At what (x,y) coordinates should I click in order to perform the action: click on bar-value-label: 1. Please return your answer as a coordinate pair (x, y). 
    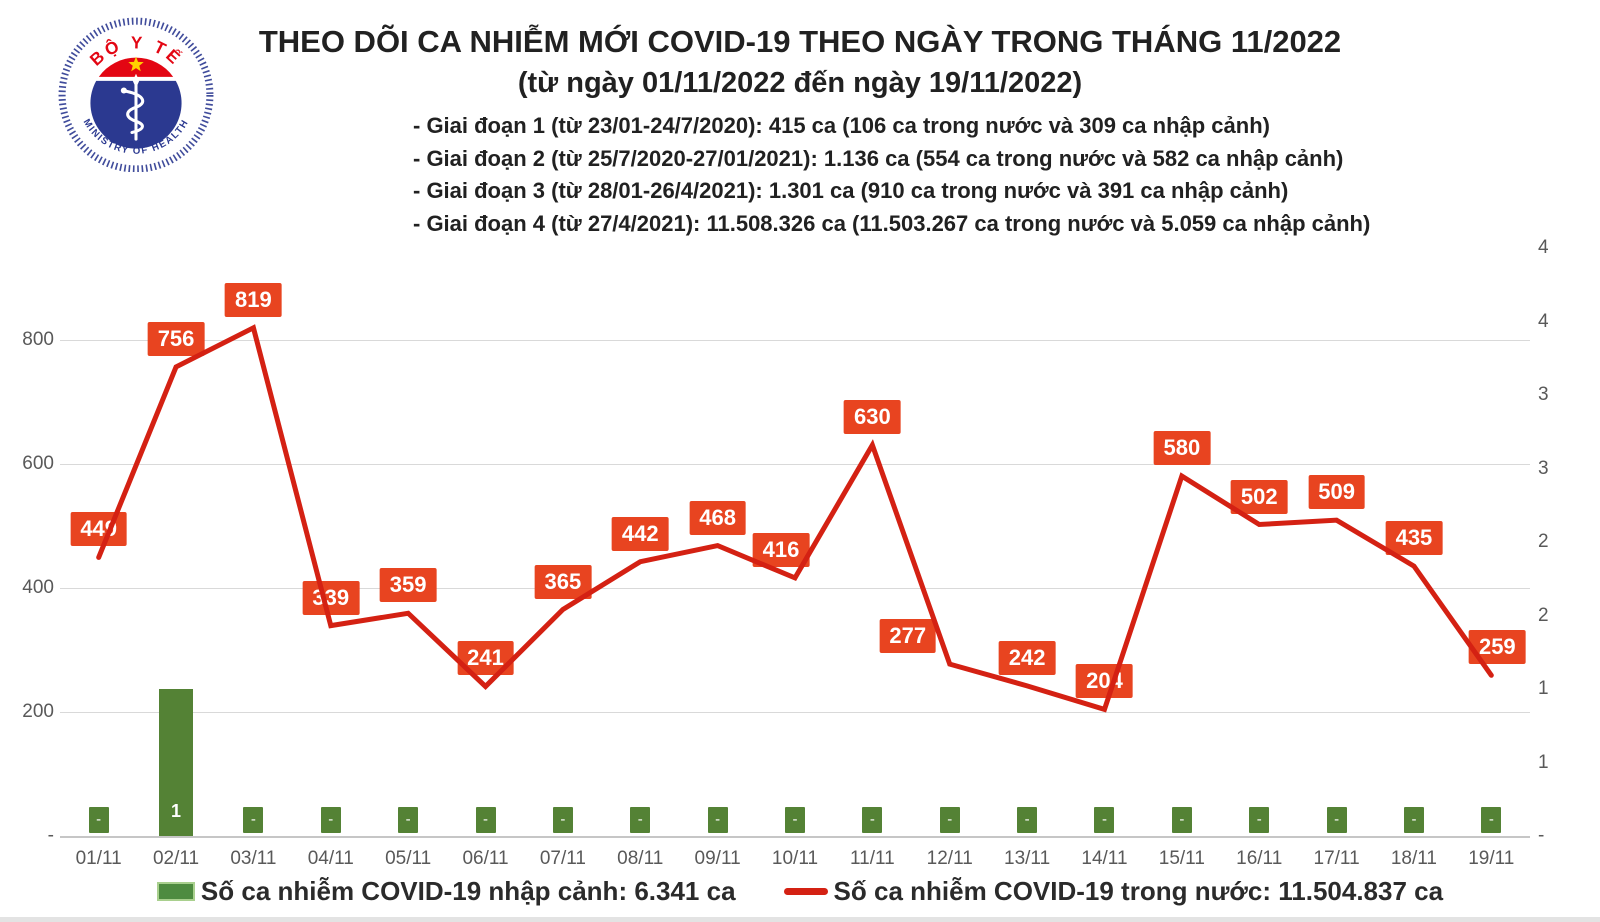
    Looking at the image, I should click on (176, 811).